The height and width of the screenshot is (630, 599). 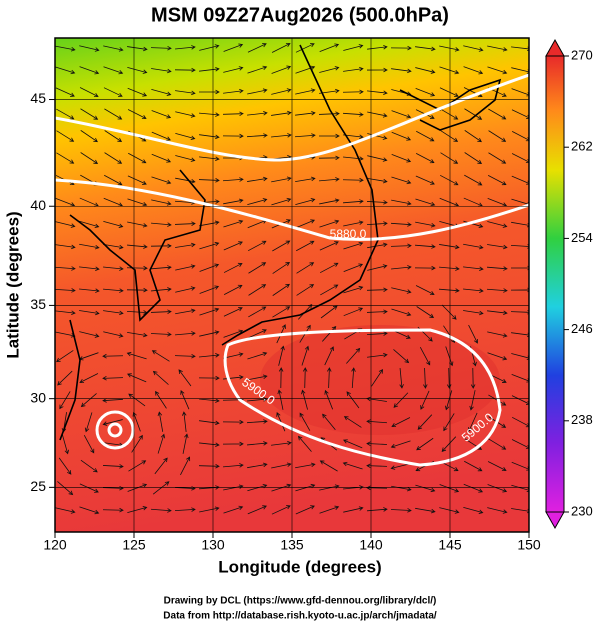 I want to click on x-tick-label: 135, so click(x=292, y=545).